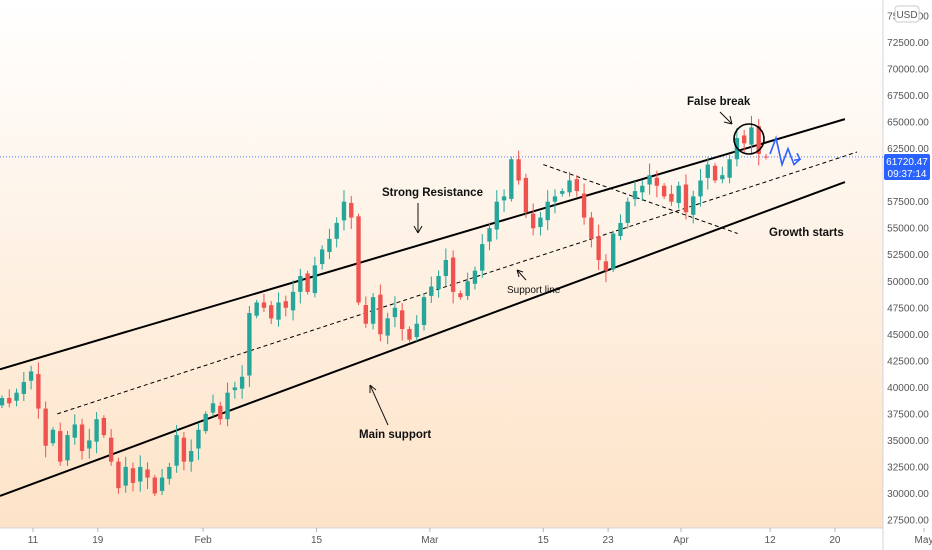 The image size is (932, 550). I want to click on currency-badge: USD, so click(907, 14).